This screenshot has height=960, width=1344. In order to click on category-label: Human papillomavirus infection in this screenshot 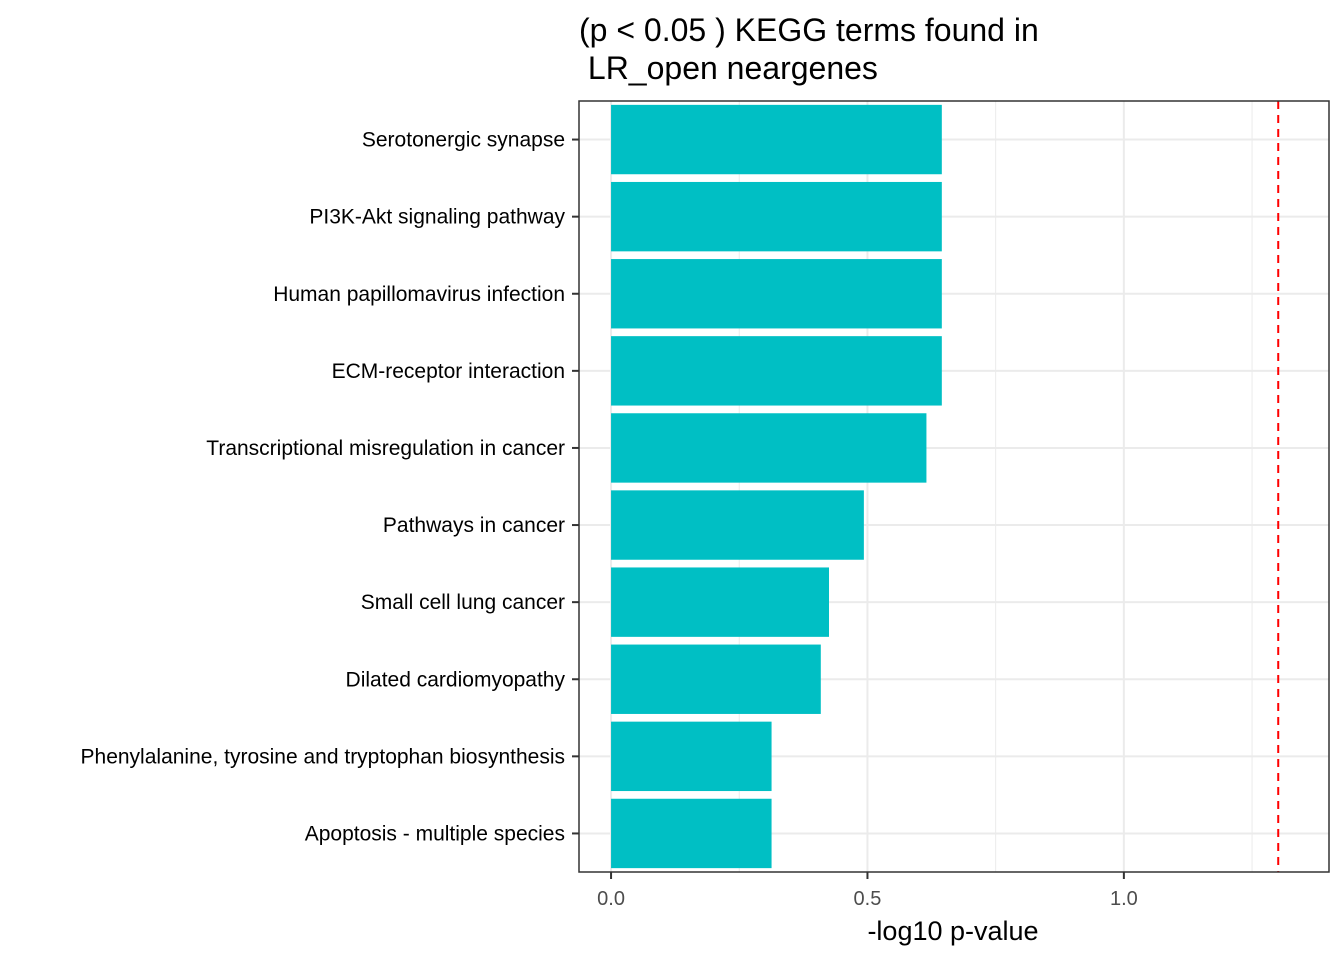, I will do `click(419, 294)`.